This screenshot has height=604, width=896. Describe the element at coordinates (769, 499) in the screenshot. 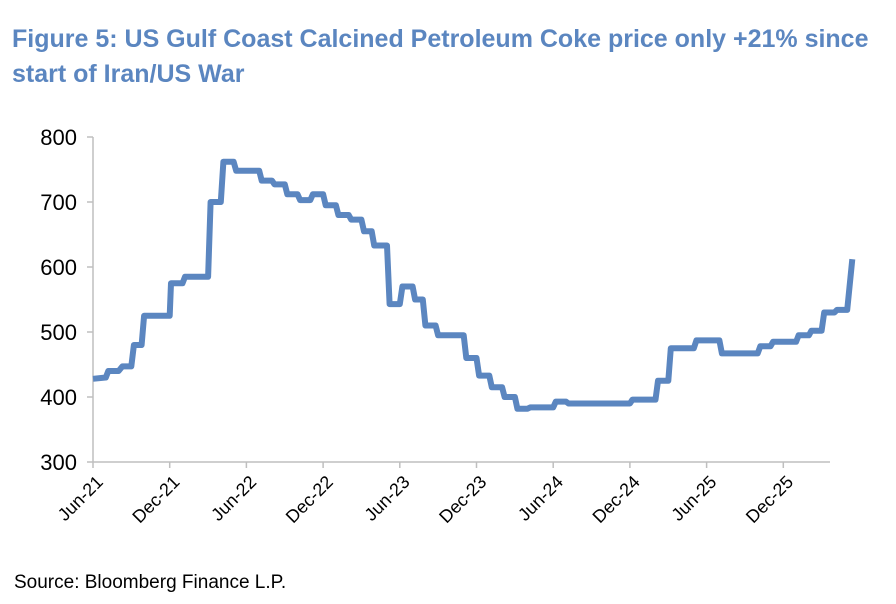

I see `x-tick-label: Dec-25` at that location.